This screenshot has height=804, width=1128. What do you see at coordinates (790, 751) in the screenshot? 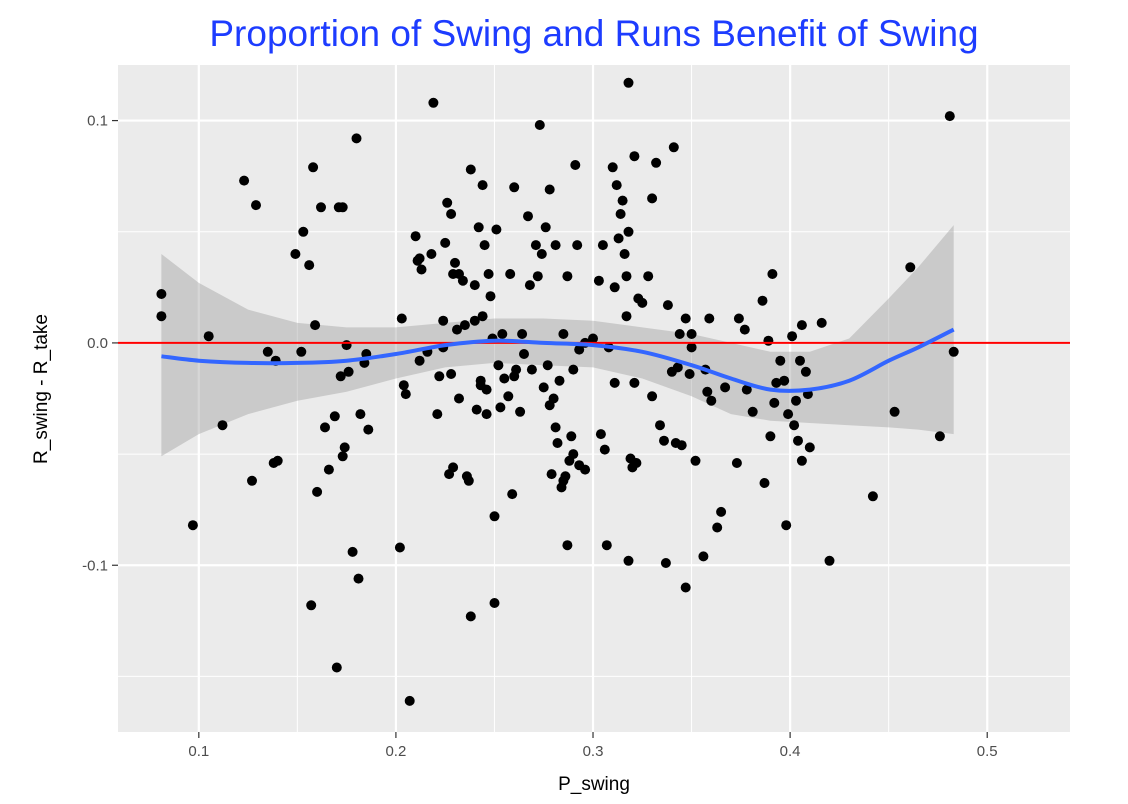
I see `x-tick-label: 0.4` at bounding box center [790, 751].